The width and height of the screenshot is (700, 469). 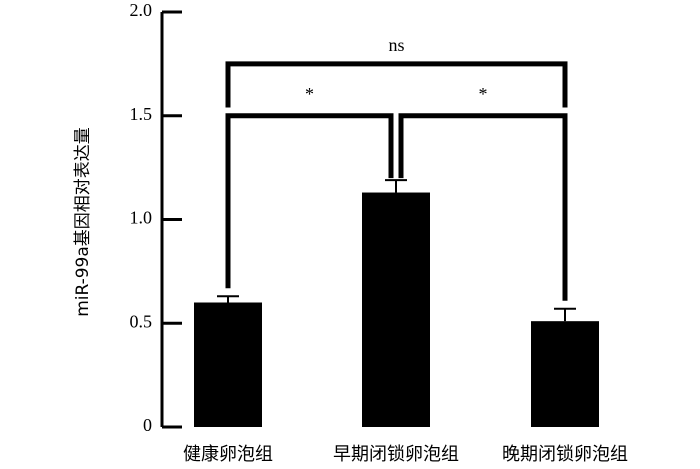 What do you see at coordinates (396, 45) in the screenshot?
I see `significance-label: ns` at bounding box center [396, 45].